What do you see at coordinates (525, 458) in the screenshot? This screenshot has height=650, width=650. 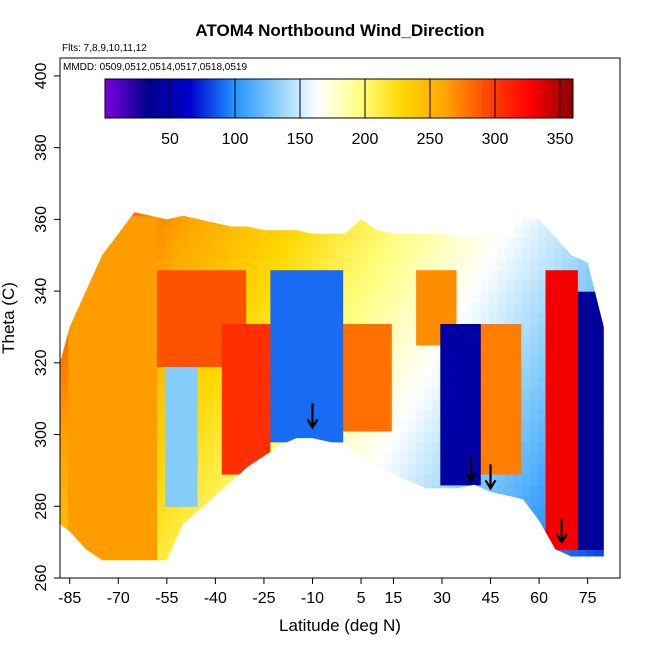 I see `heatmap-cell-2005` at bounding box center [525, 458].